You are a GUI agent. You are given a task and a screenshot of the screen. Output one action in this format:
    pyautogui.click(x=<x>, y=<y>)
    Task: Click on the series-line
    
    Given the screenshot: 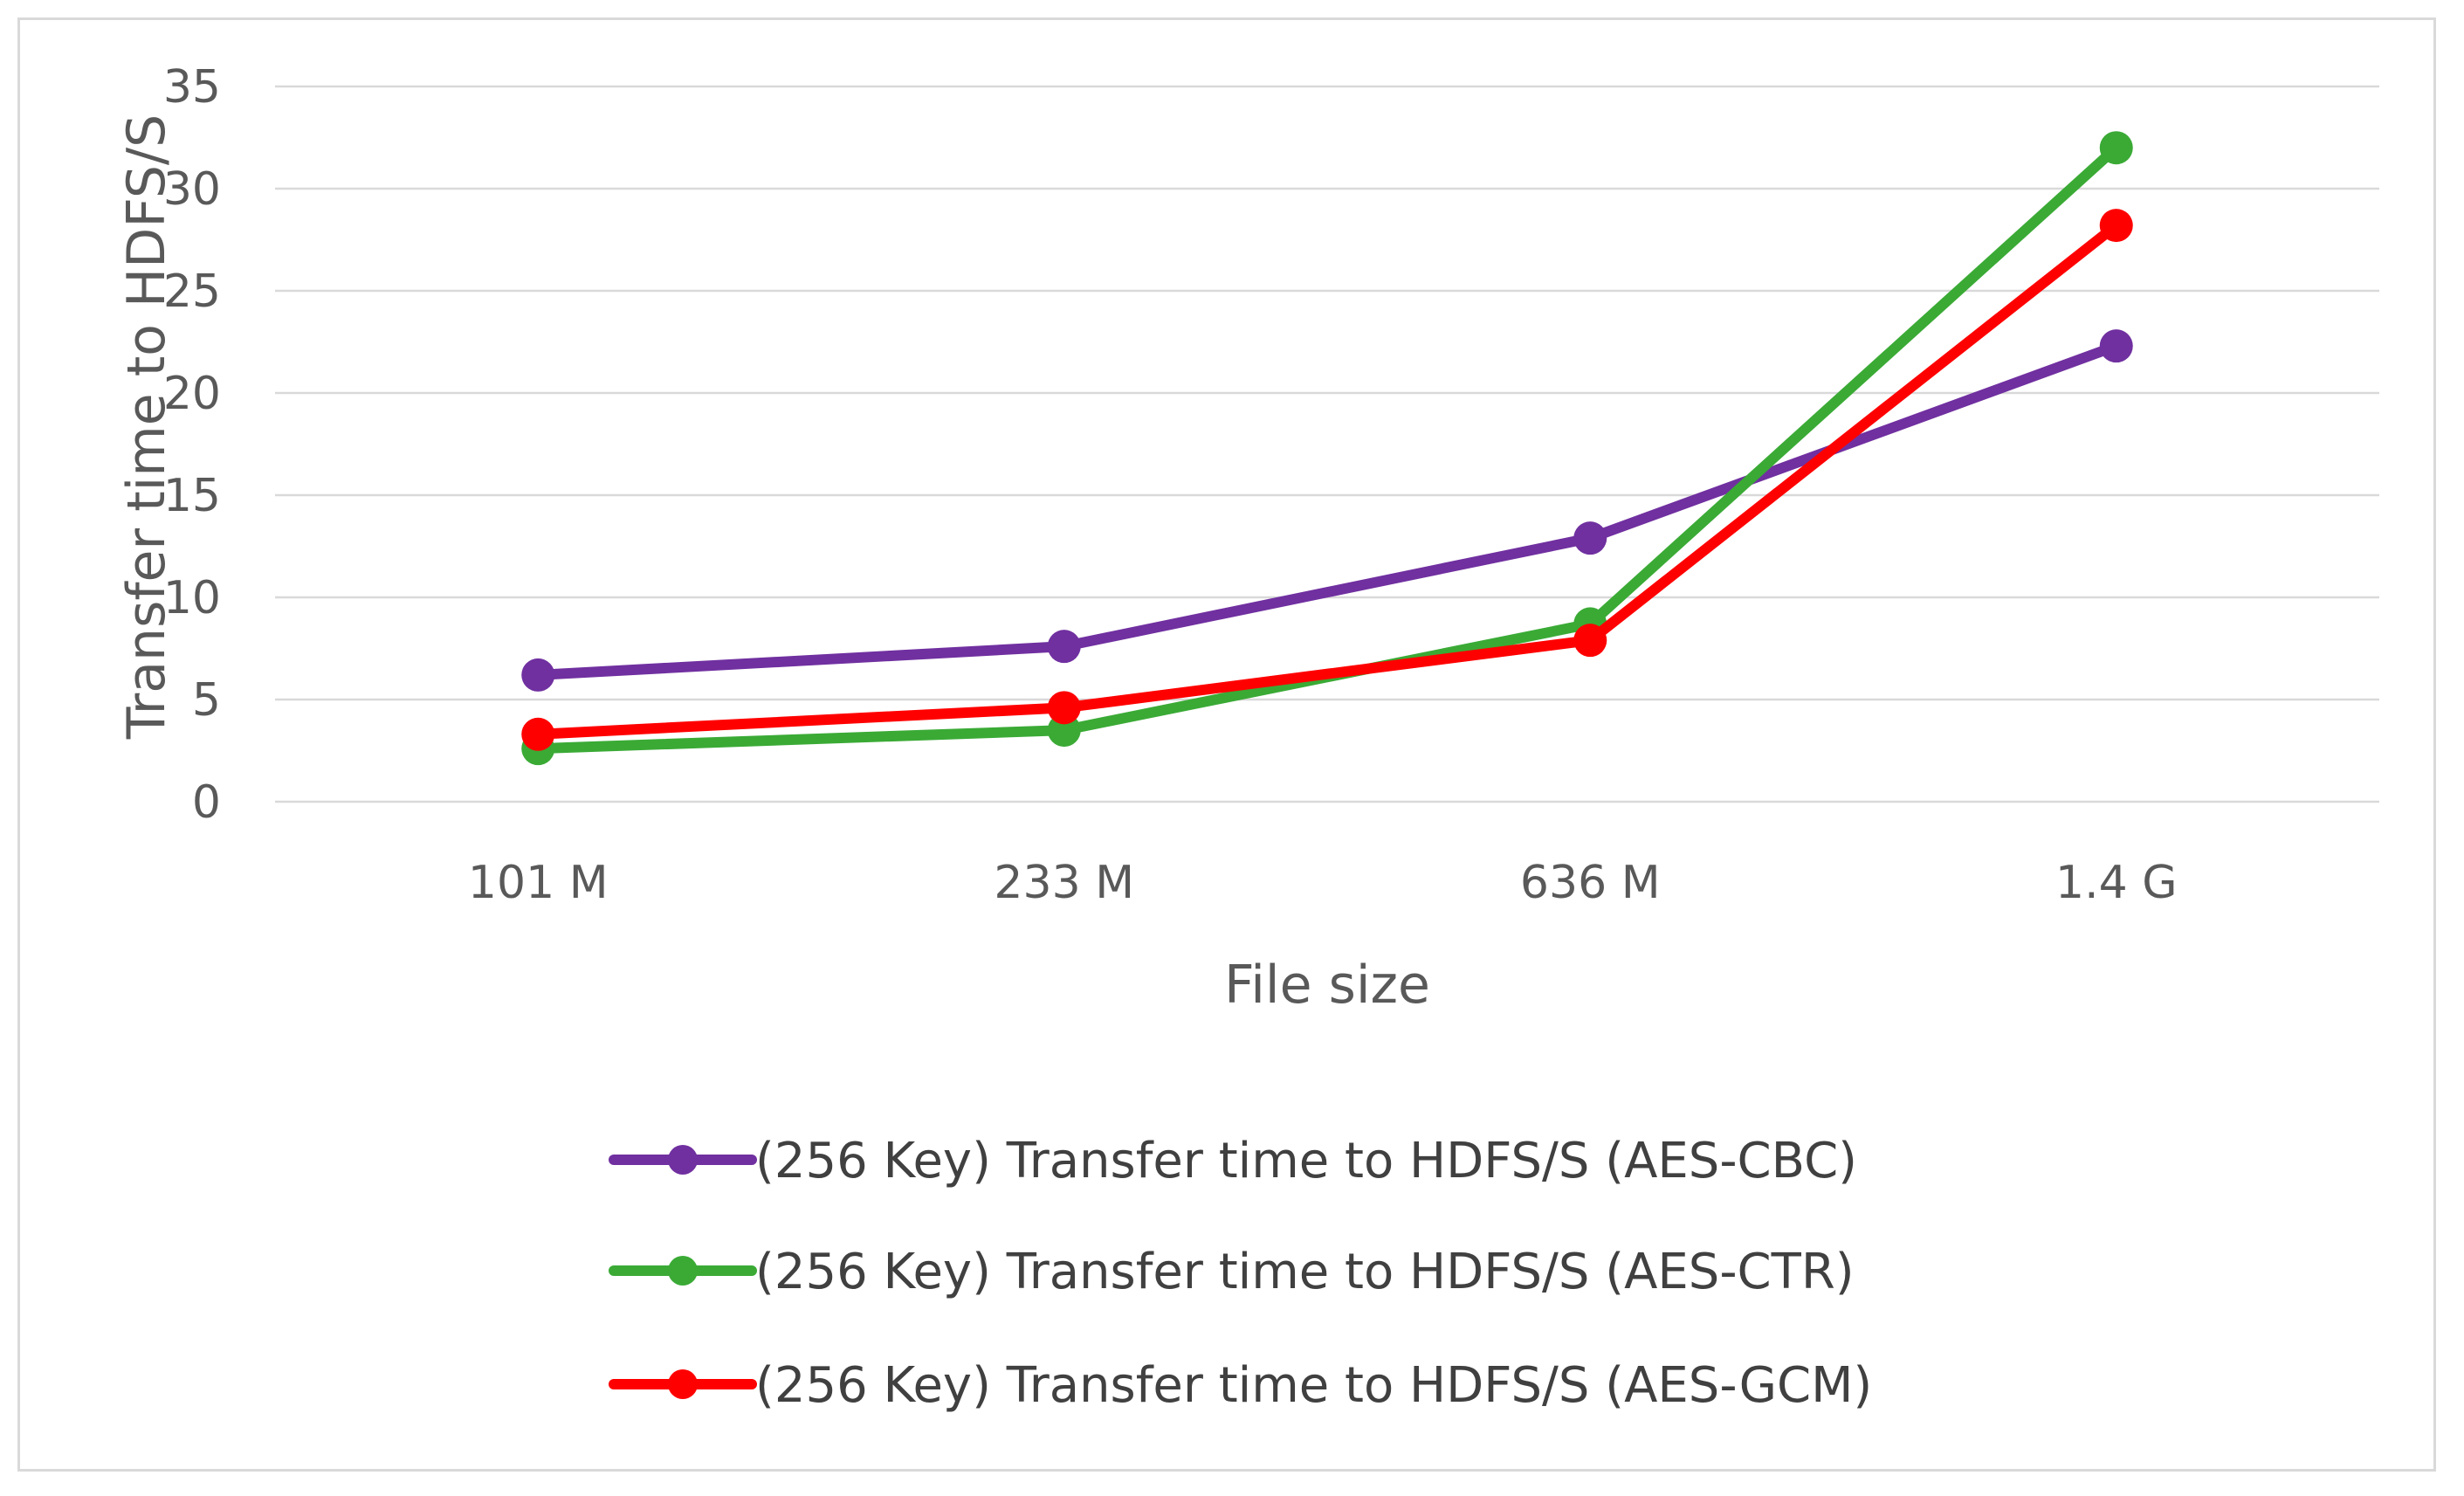 What is the action you would take?
    pyautogui.click(x=1327, y=510)
    